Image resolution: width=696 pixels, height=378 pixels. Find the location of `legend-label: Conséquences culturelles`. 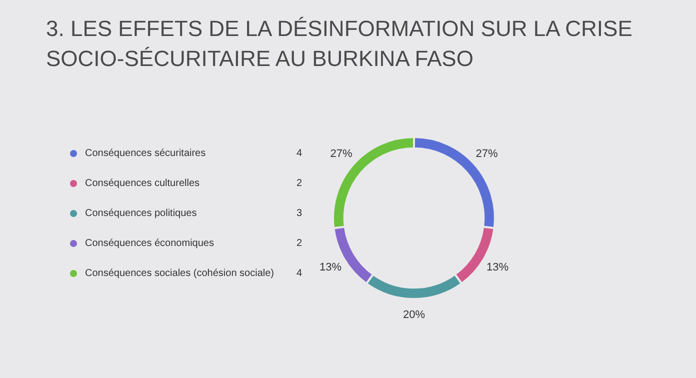

legend-label: Conséquences culturelles is located at coordinates (143, 183).